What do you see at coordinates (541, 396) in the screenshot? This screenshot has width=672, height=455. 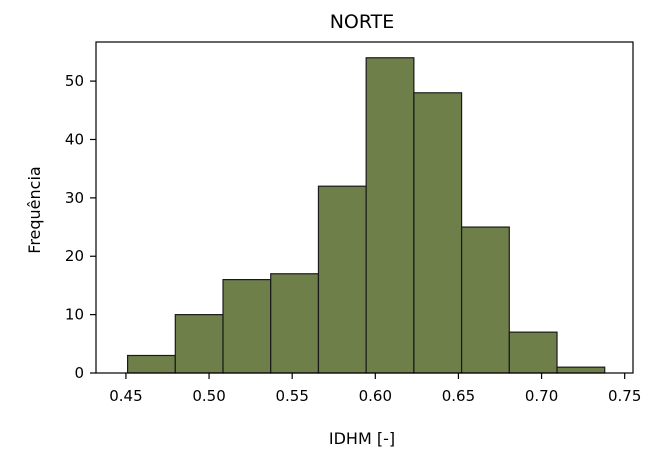 I see `x-tick-label: 0.70` at bounding box center [541, 396].